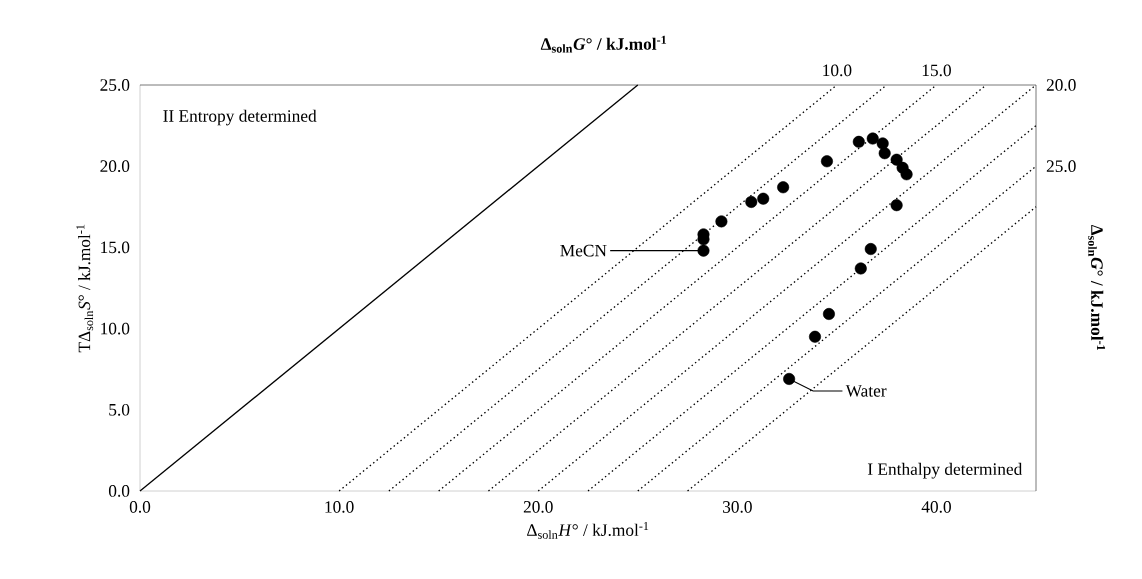 This screenshot has width=1142, height=579. What do you see at coordinates (240, 117) in the screenshot?
I see `annotation: II Entropy determined` at bounding box center [240, 117].